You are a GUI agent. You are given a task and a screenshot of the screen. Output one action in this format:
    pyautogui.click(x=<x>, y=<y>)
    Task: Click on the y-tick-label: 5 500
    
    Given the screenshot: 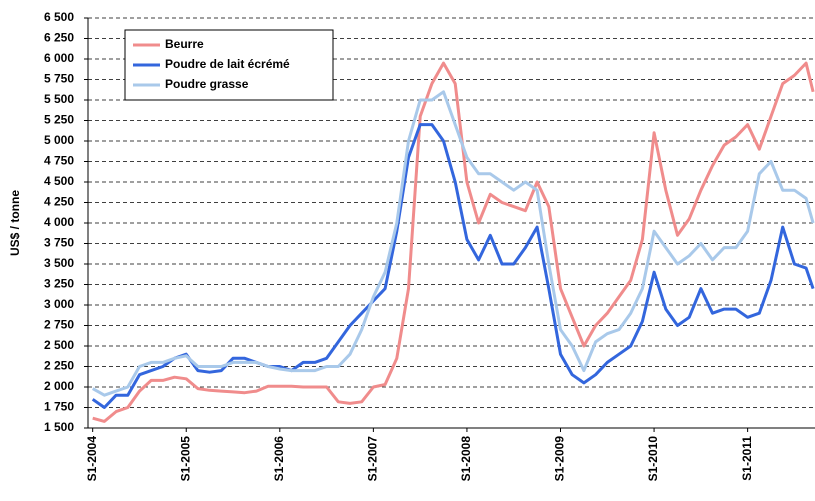 What is the action you would take?
    pyautogui.click(x=59, y=99)
    